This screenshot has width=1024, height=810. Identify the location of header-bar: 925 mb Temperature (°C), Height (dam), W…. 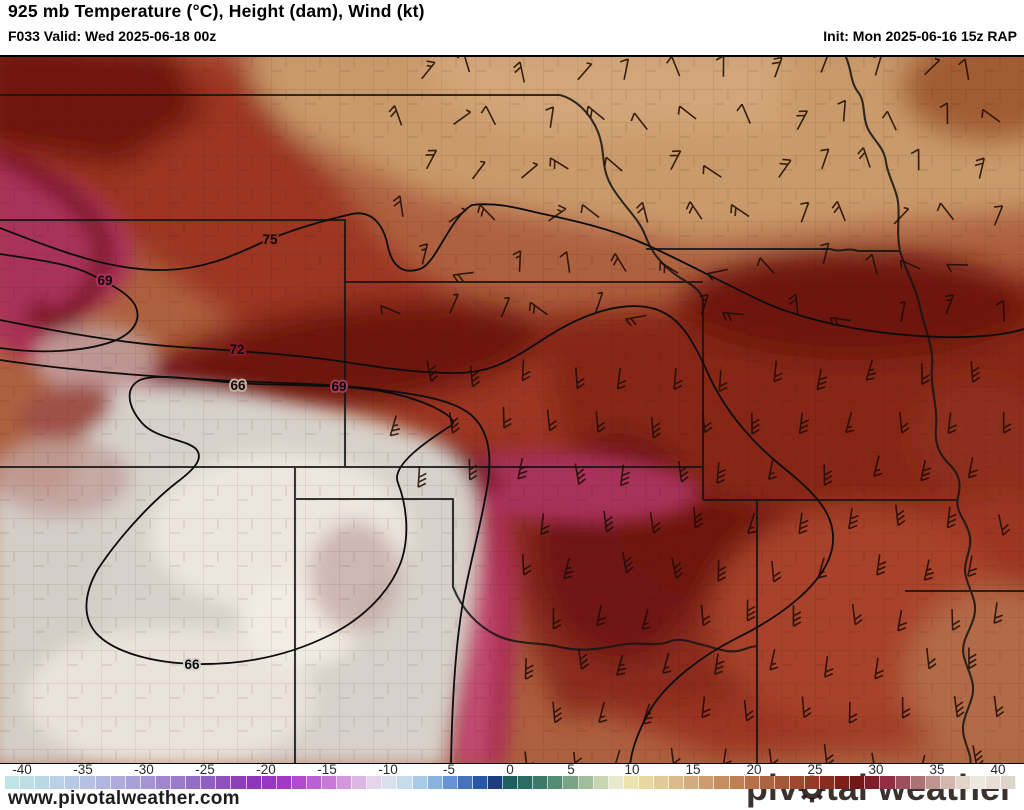
(512, 27).